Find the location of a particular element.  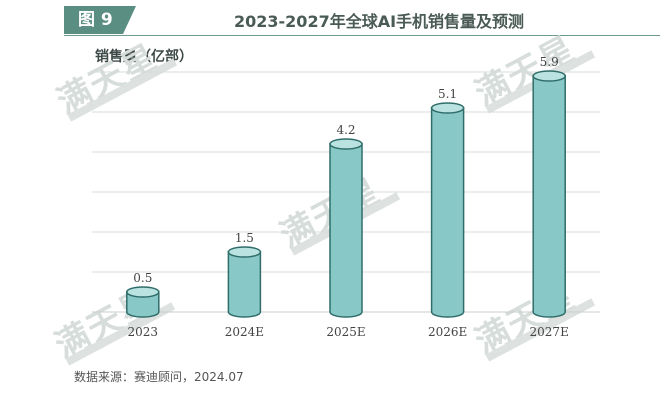

data-label: 5.9 is located at coordinates (549, 62).